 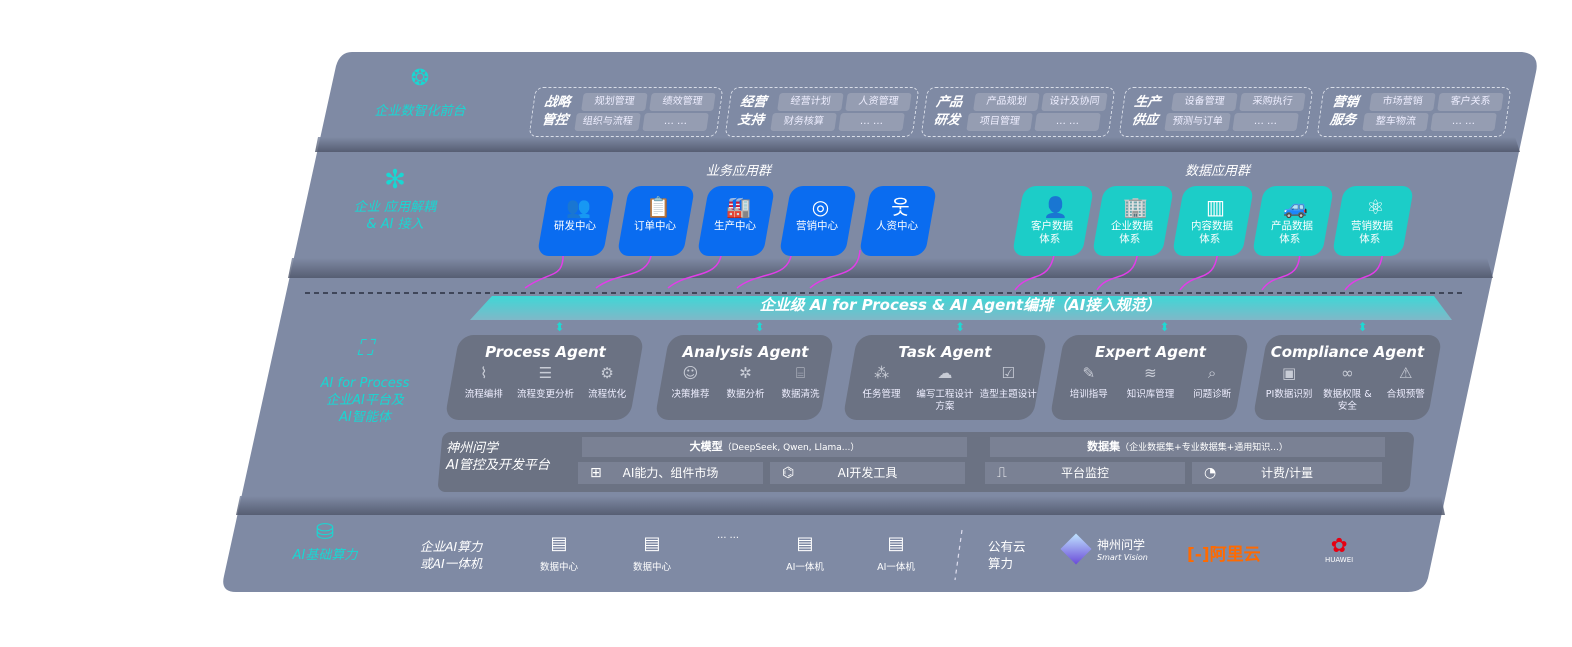 I want to click on layer-front: ❂ 企业数智化前台, so click(x=420, y=94).